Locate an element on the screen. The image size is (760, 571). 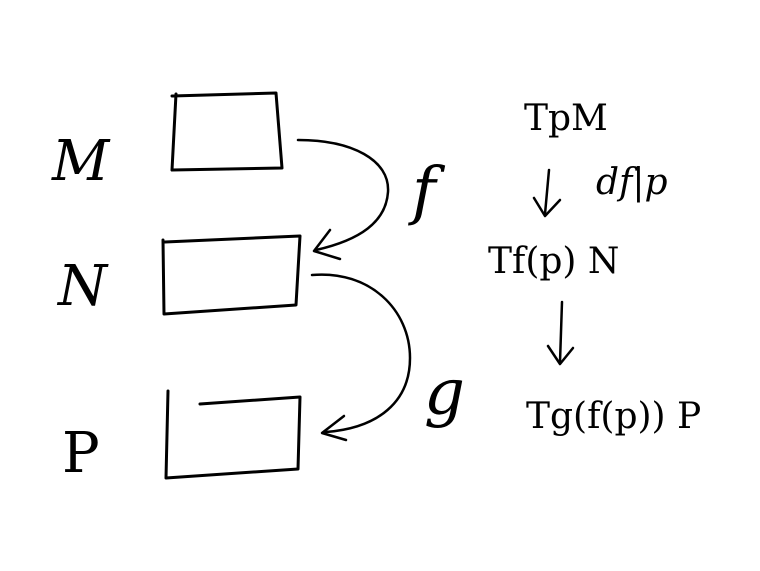
manifold-box-n is located at coordinates (231, 275).